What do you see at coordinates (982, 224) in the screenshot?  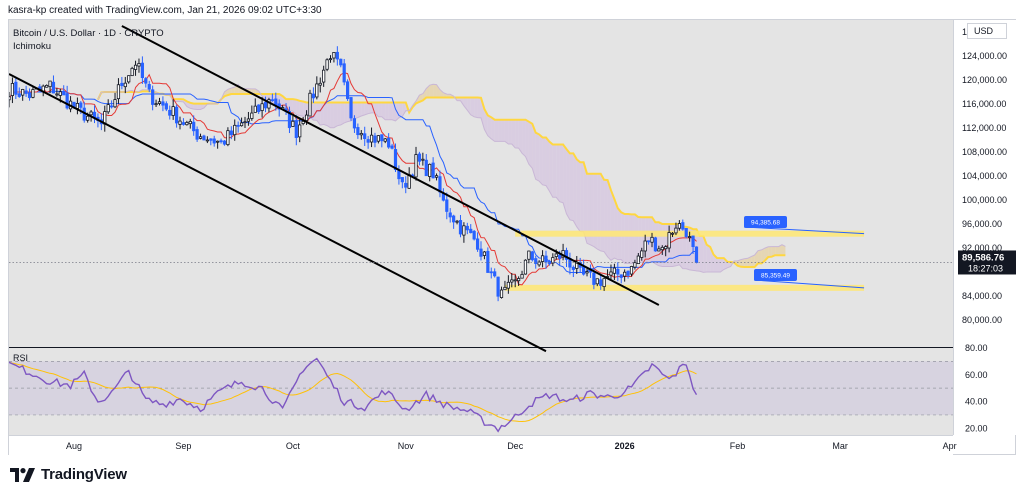 I see `price-axis-tick-label: 96,000.00` at bounding box center [982, 224].